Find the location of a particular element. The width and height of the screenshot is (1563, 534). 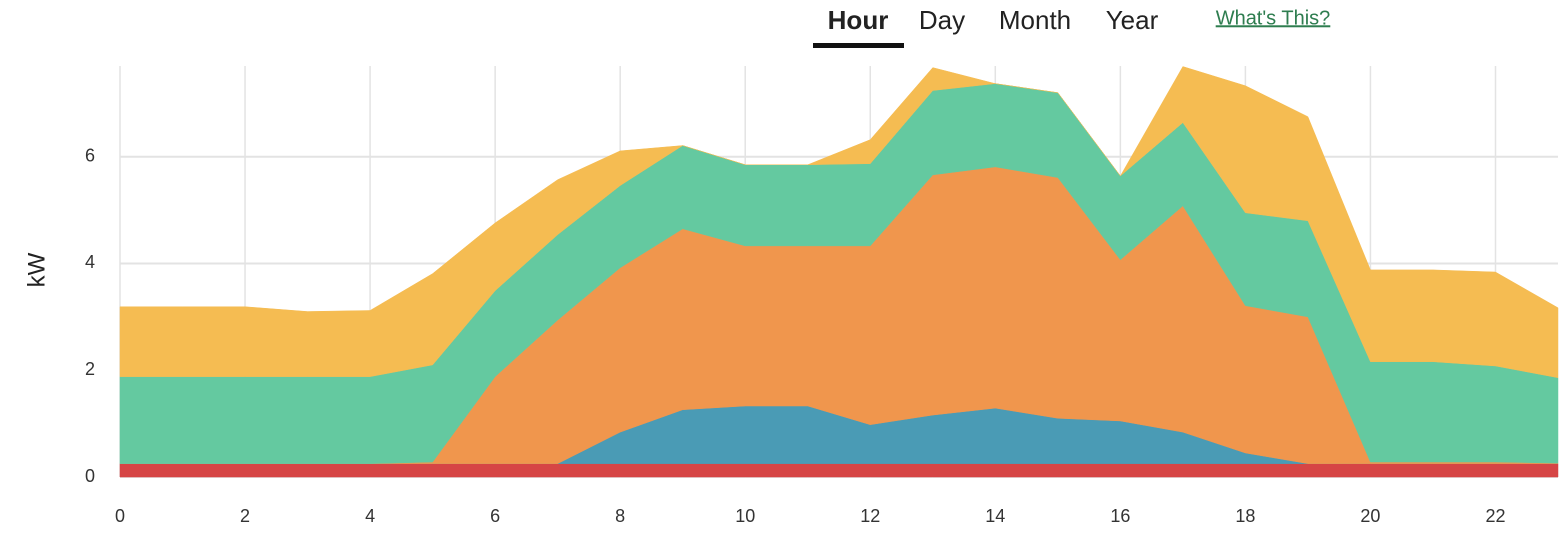

y-tick-label: 2 is located at coordinates (90, 369).